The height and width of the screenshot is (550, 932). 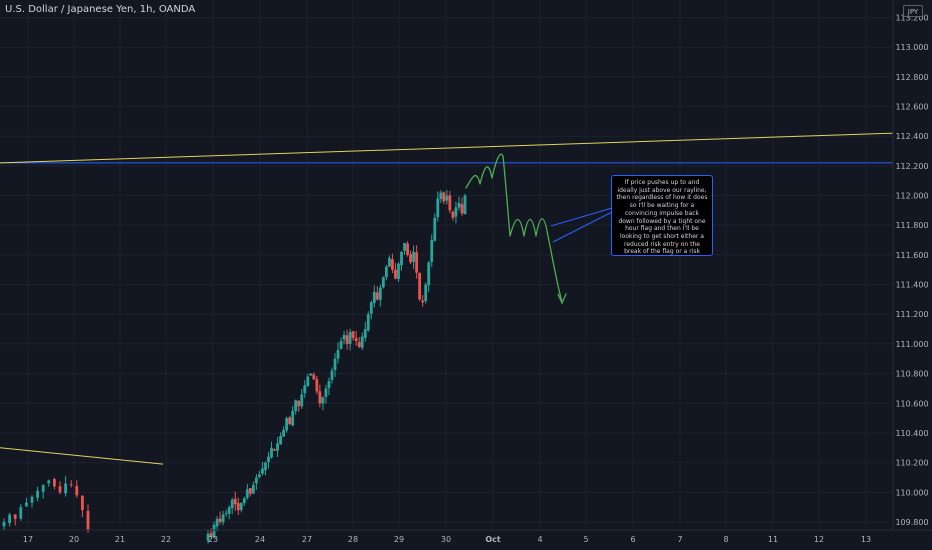 What do you see at coordinates (353, 539) in the screenshot?
I see `time-tick-label: 28` at bounding box center [353, 539].